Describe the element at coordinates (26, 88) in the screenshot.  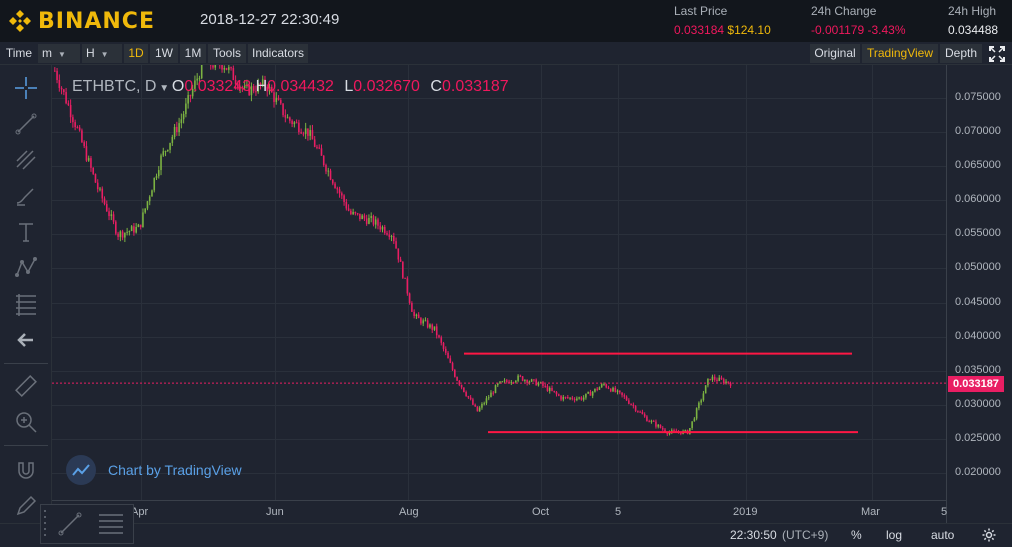
I see `crosshair-icon` at that location.